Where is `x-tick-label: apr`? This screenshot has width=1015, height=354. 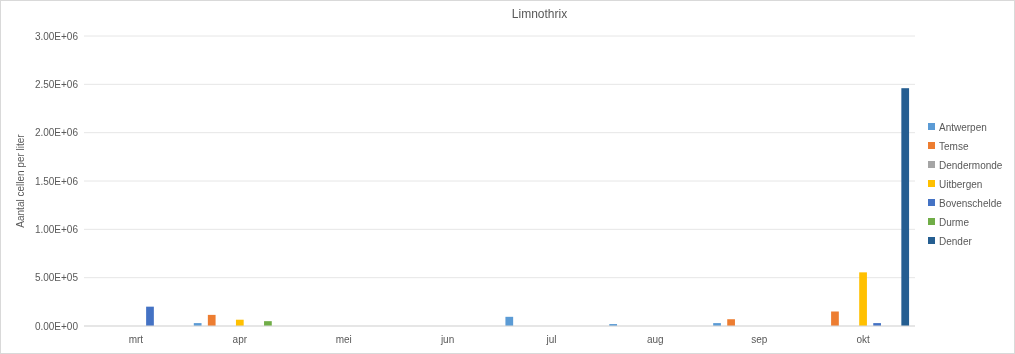 x-tick-label: apr is located at coordinates (240, 339).